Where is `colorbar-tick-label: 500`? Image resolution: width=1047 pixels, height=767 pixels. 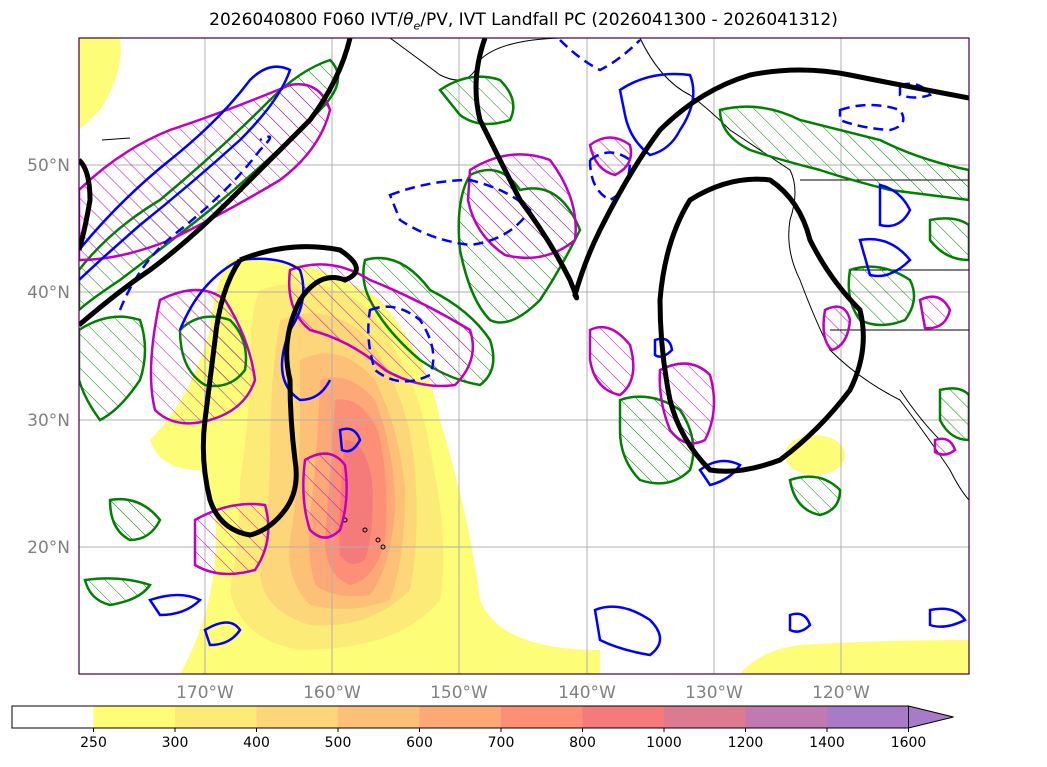 colorbar-tick-label: 500 is located at coordinates (338, 743).